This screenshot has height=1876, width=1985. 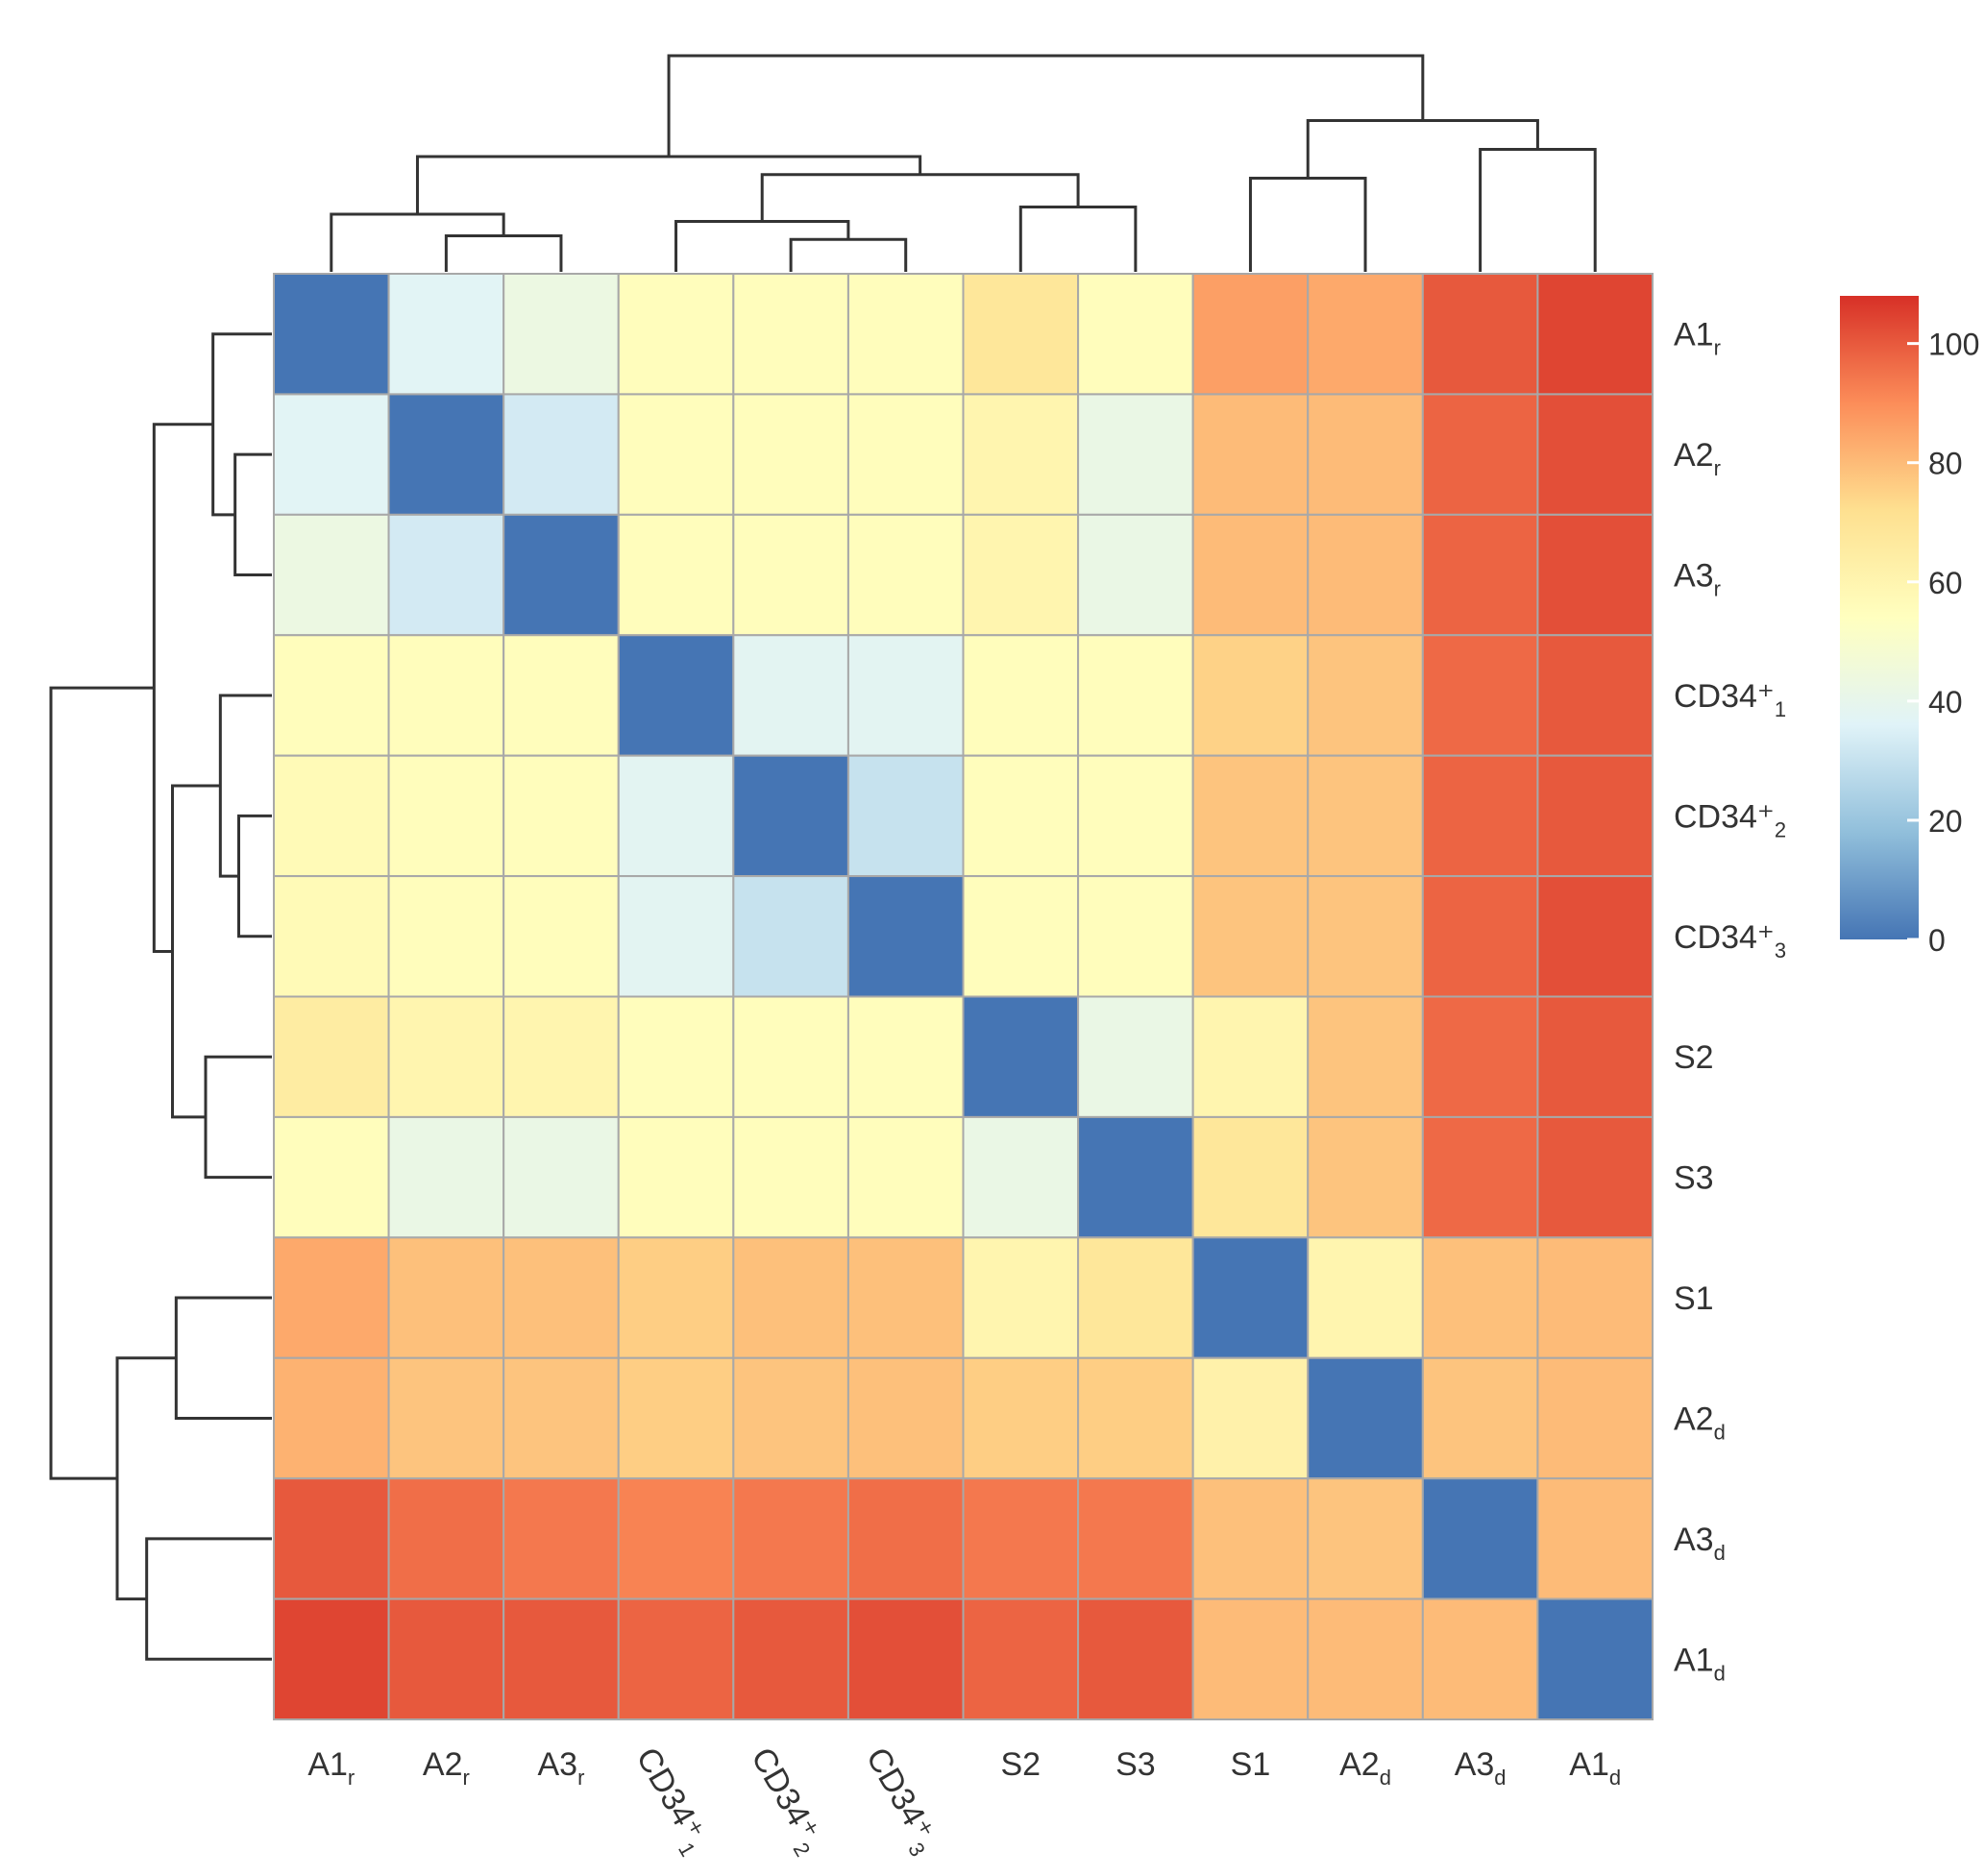 I want to click on row-label: S2, so click(x=1694, y=1057).